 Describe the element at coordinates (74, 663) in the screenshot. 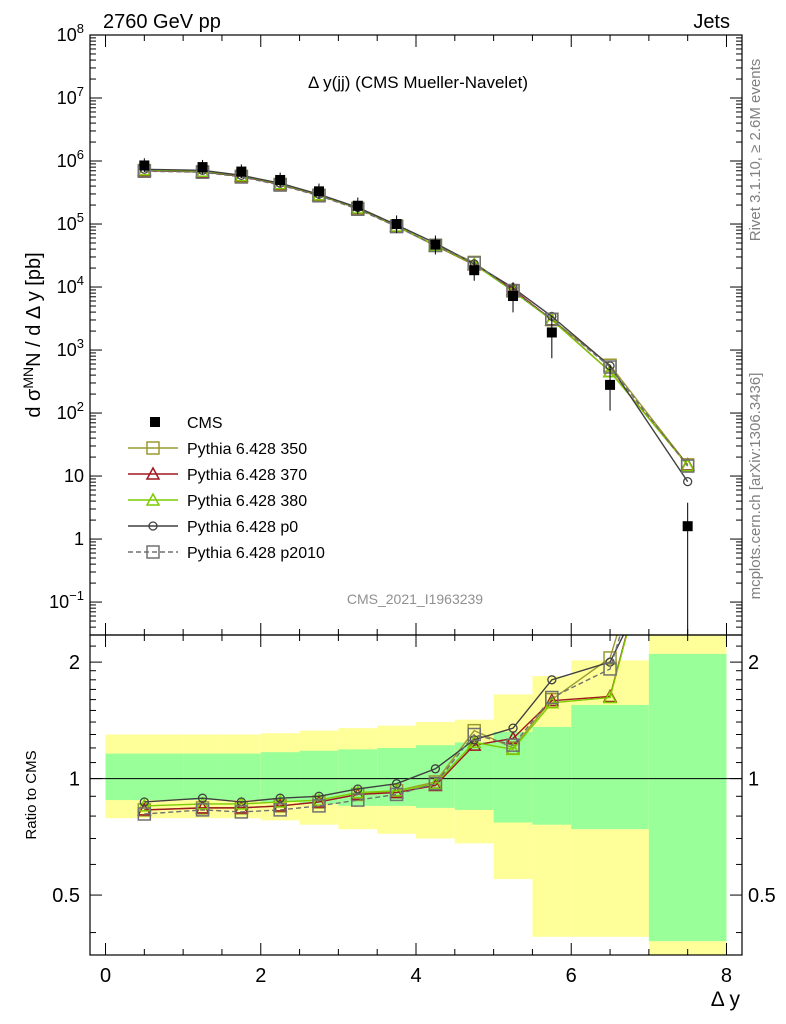

I see `ratio-tick-label-2: 2` at that location.